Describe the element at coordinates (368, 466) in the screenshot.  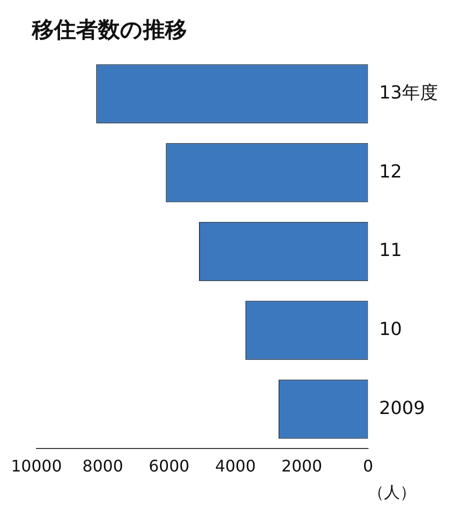
I see `x-tick-label: 0` at that location.